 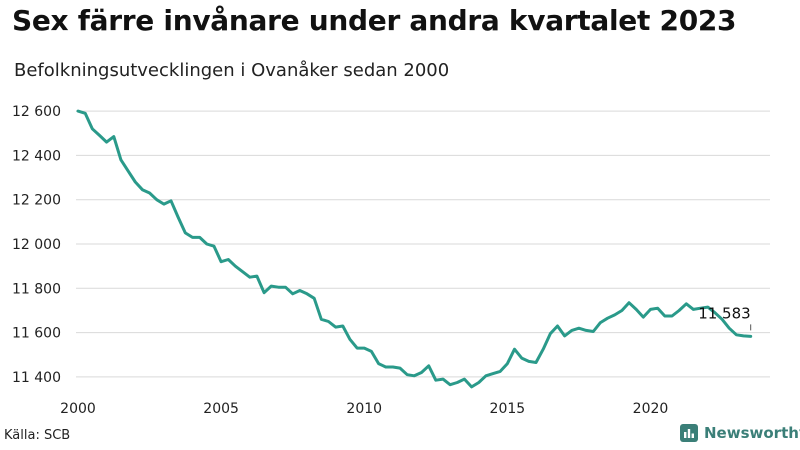 I want to click on x-tick-label: 2010, so click(x=364, y=409).